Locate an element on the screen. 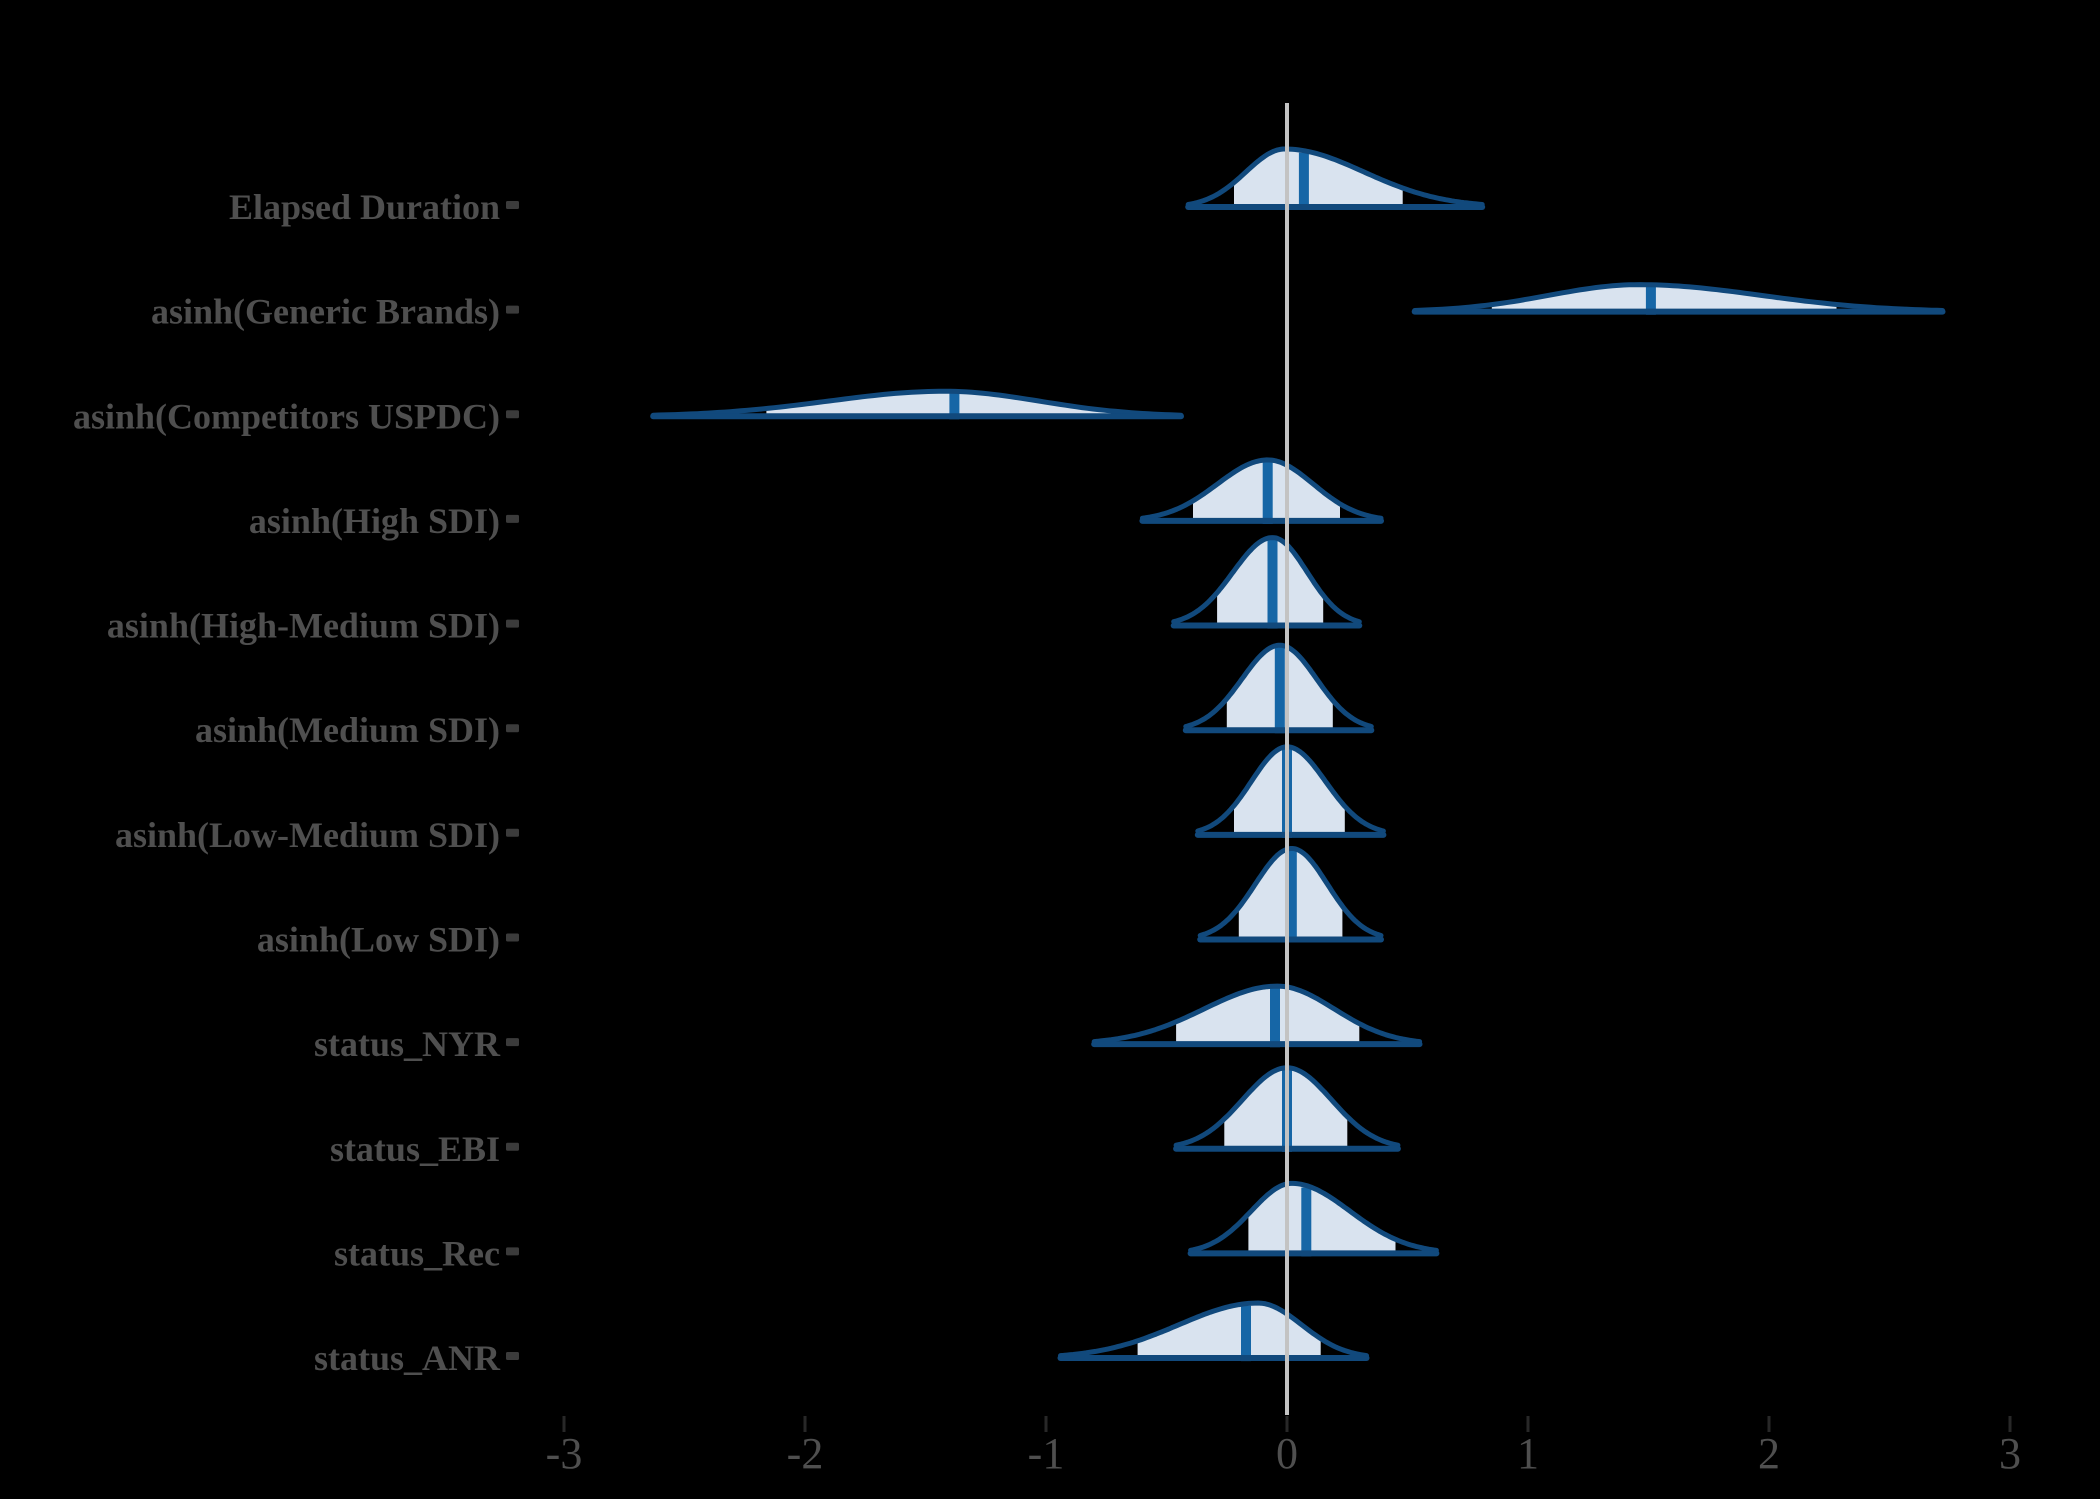 The image size is (2100, 1499). row-label: status_EBI is located at coordinates (415, 1149).